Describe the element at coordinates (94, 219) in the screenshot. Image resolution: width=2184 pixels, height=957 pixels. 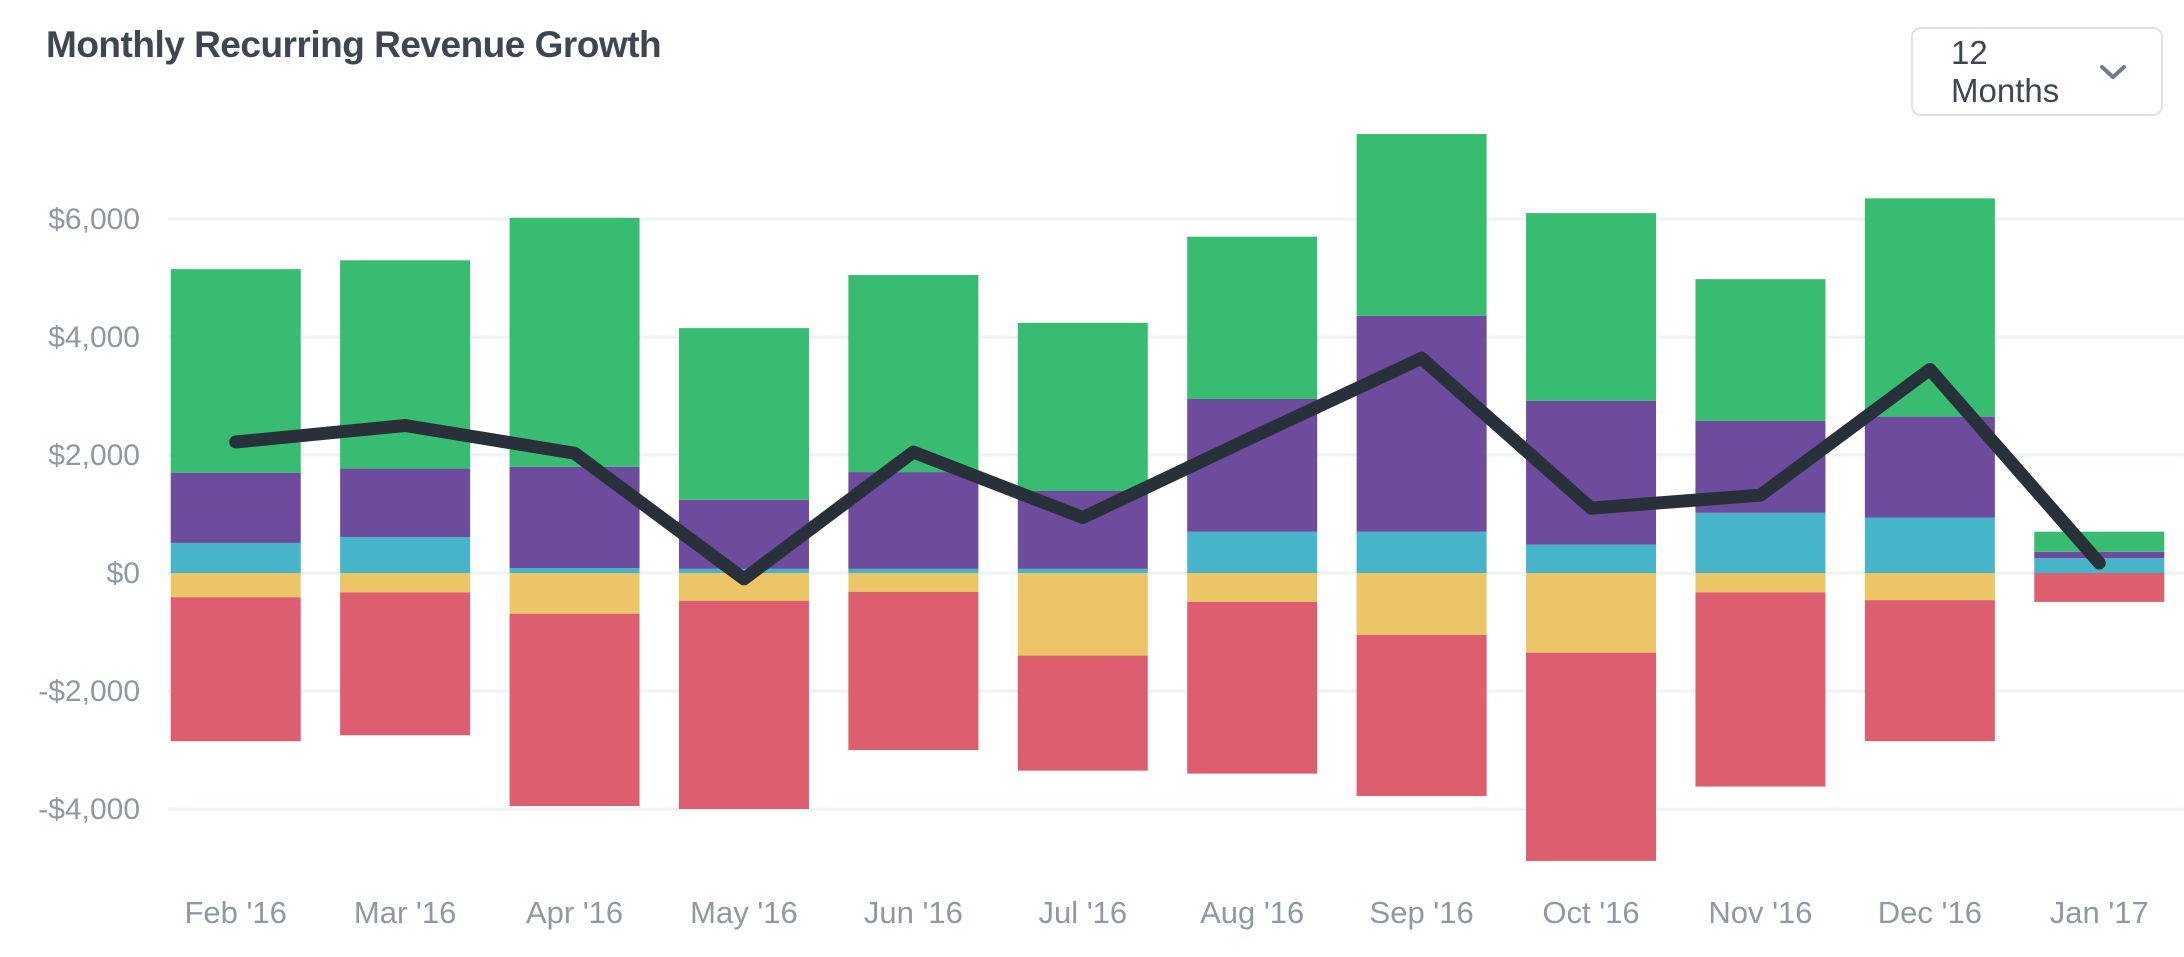
I see `y-axis-label: $6,000` at that location.